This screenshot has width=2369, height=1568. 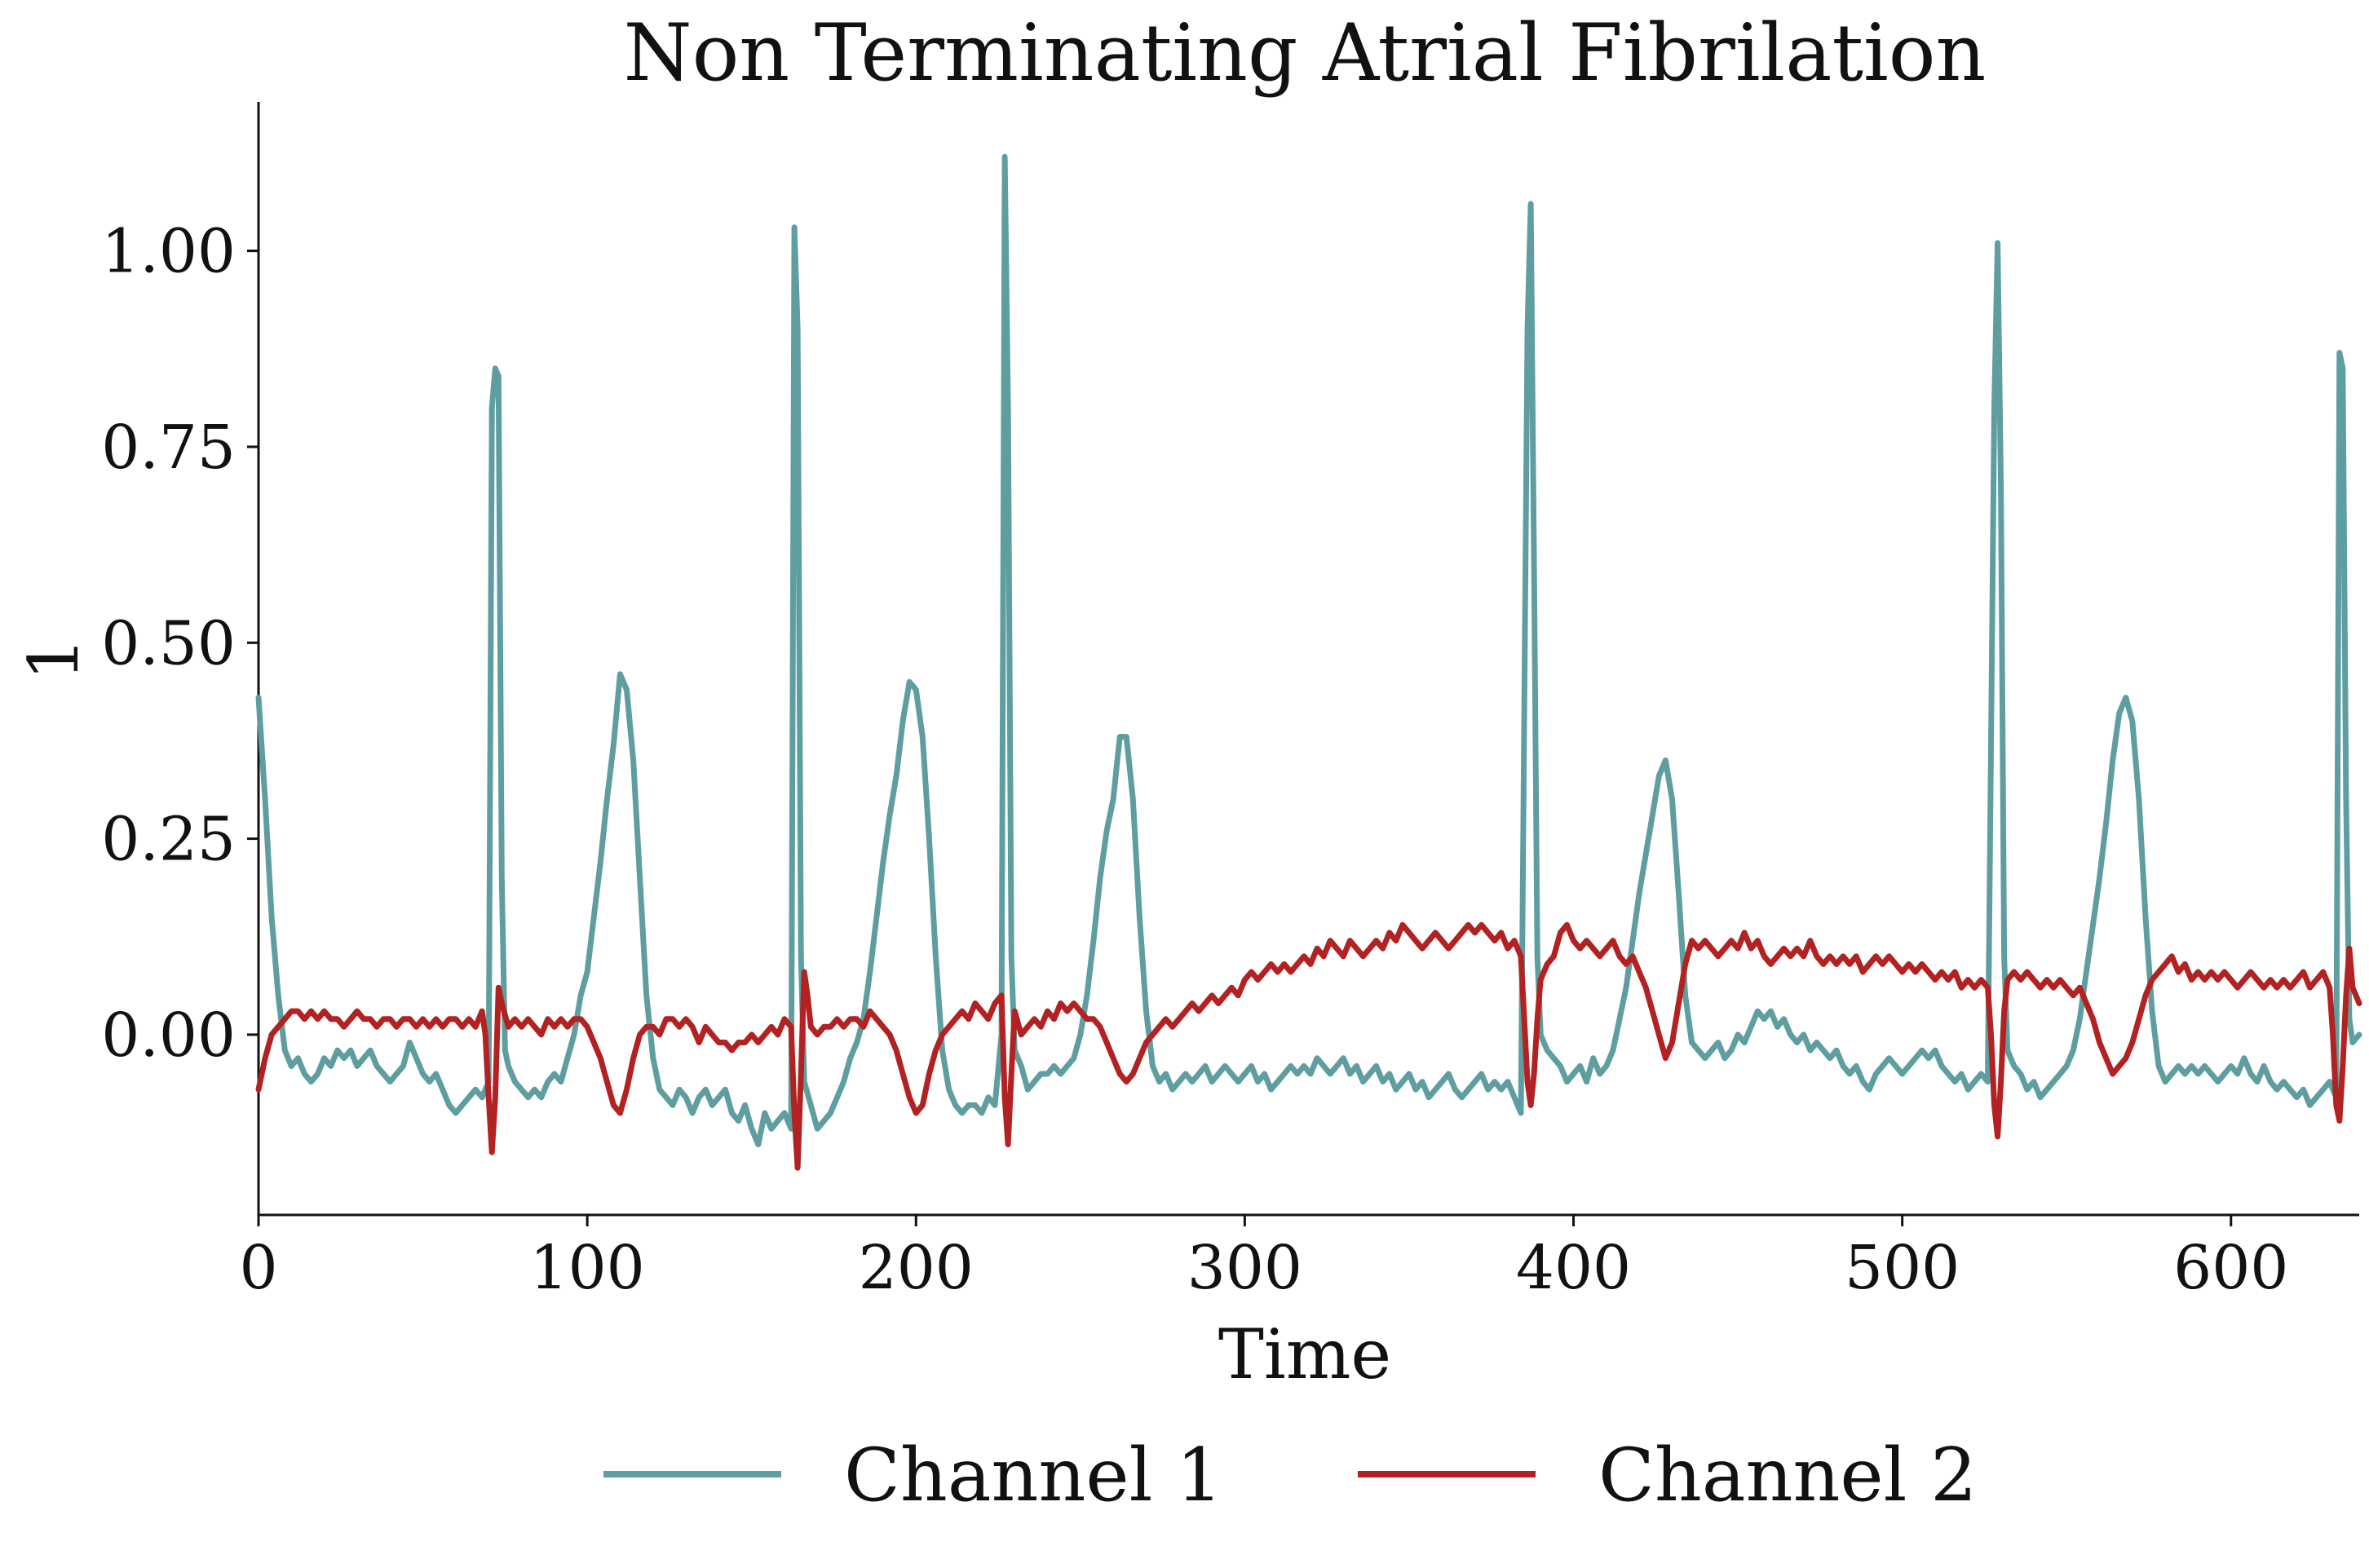 What do you see at coordinates (54, 658) in the screenshot?
I see `y-axis-label: 1` at bounding box center [54, 658].